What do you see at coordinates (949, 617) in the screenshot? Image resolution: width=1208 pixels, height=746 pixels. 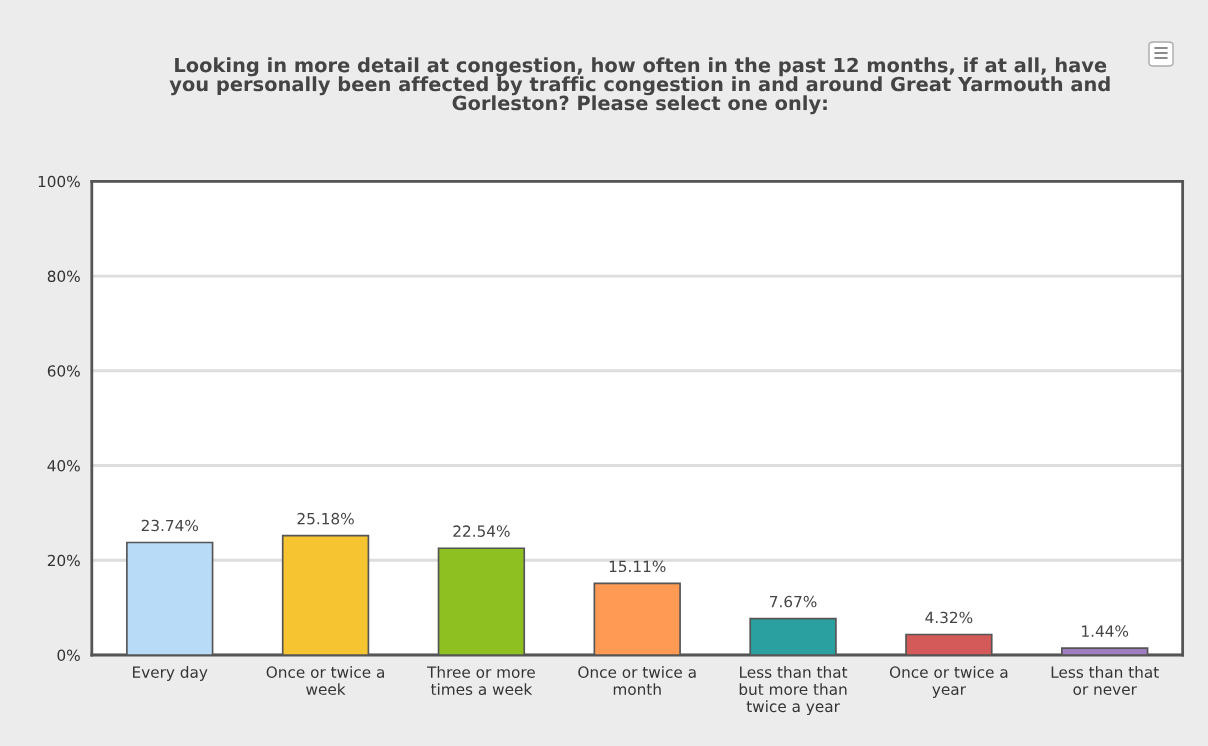 I see `data-label: 4.32%` at bounding box center [949, 617].